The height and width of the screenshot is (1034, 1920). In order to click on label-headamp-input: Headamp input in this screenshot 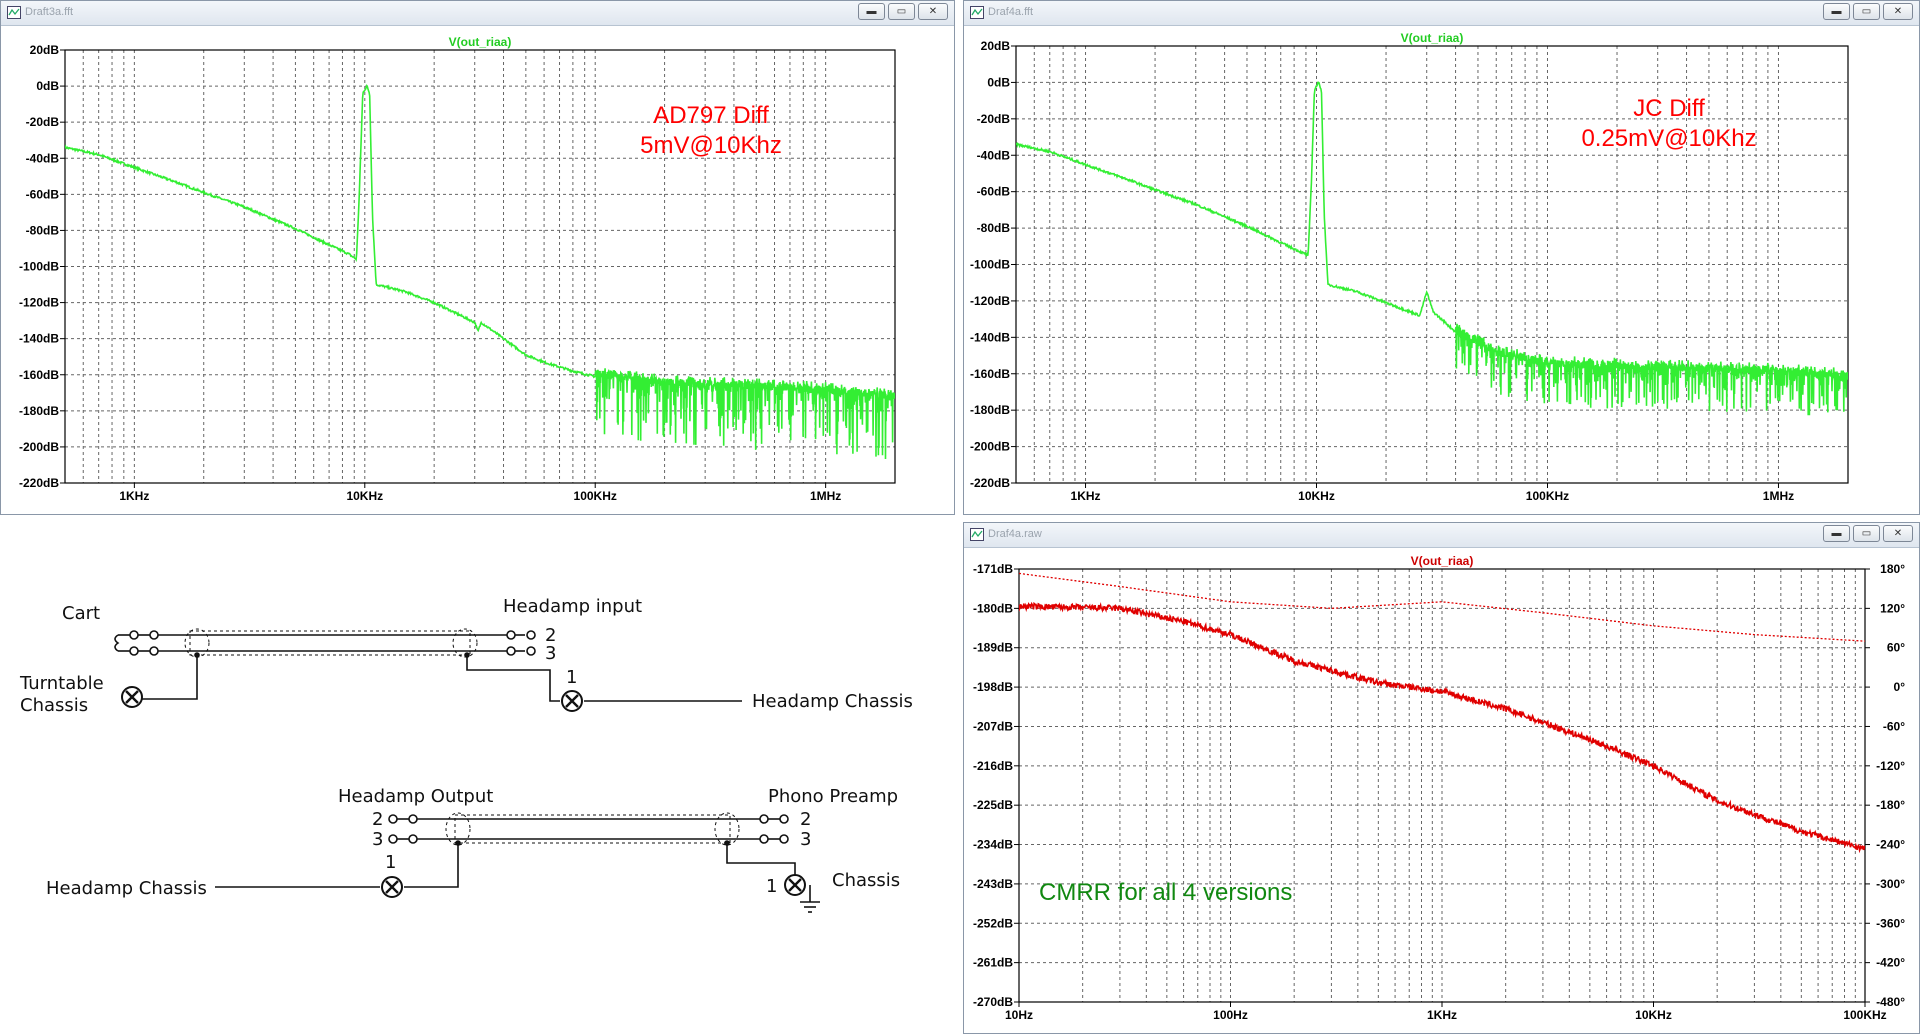, I will do `click(572, 606)`.